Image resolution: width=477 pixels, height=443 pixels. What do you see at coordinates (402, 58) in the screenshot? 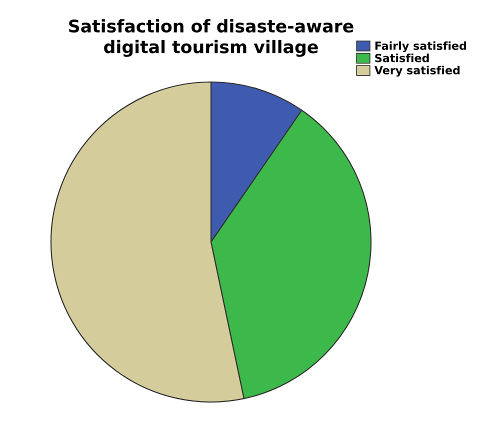
I see `legend-label: Satisfied` at bounding box center [402, 58].